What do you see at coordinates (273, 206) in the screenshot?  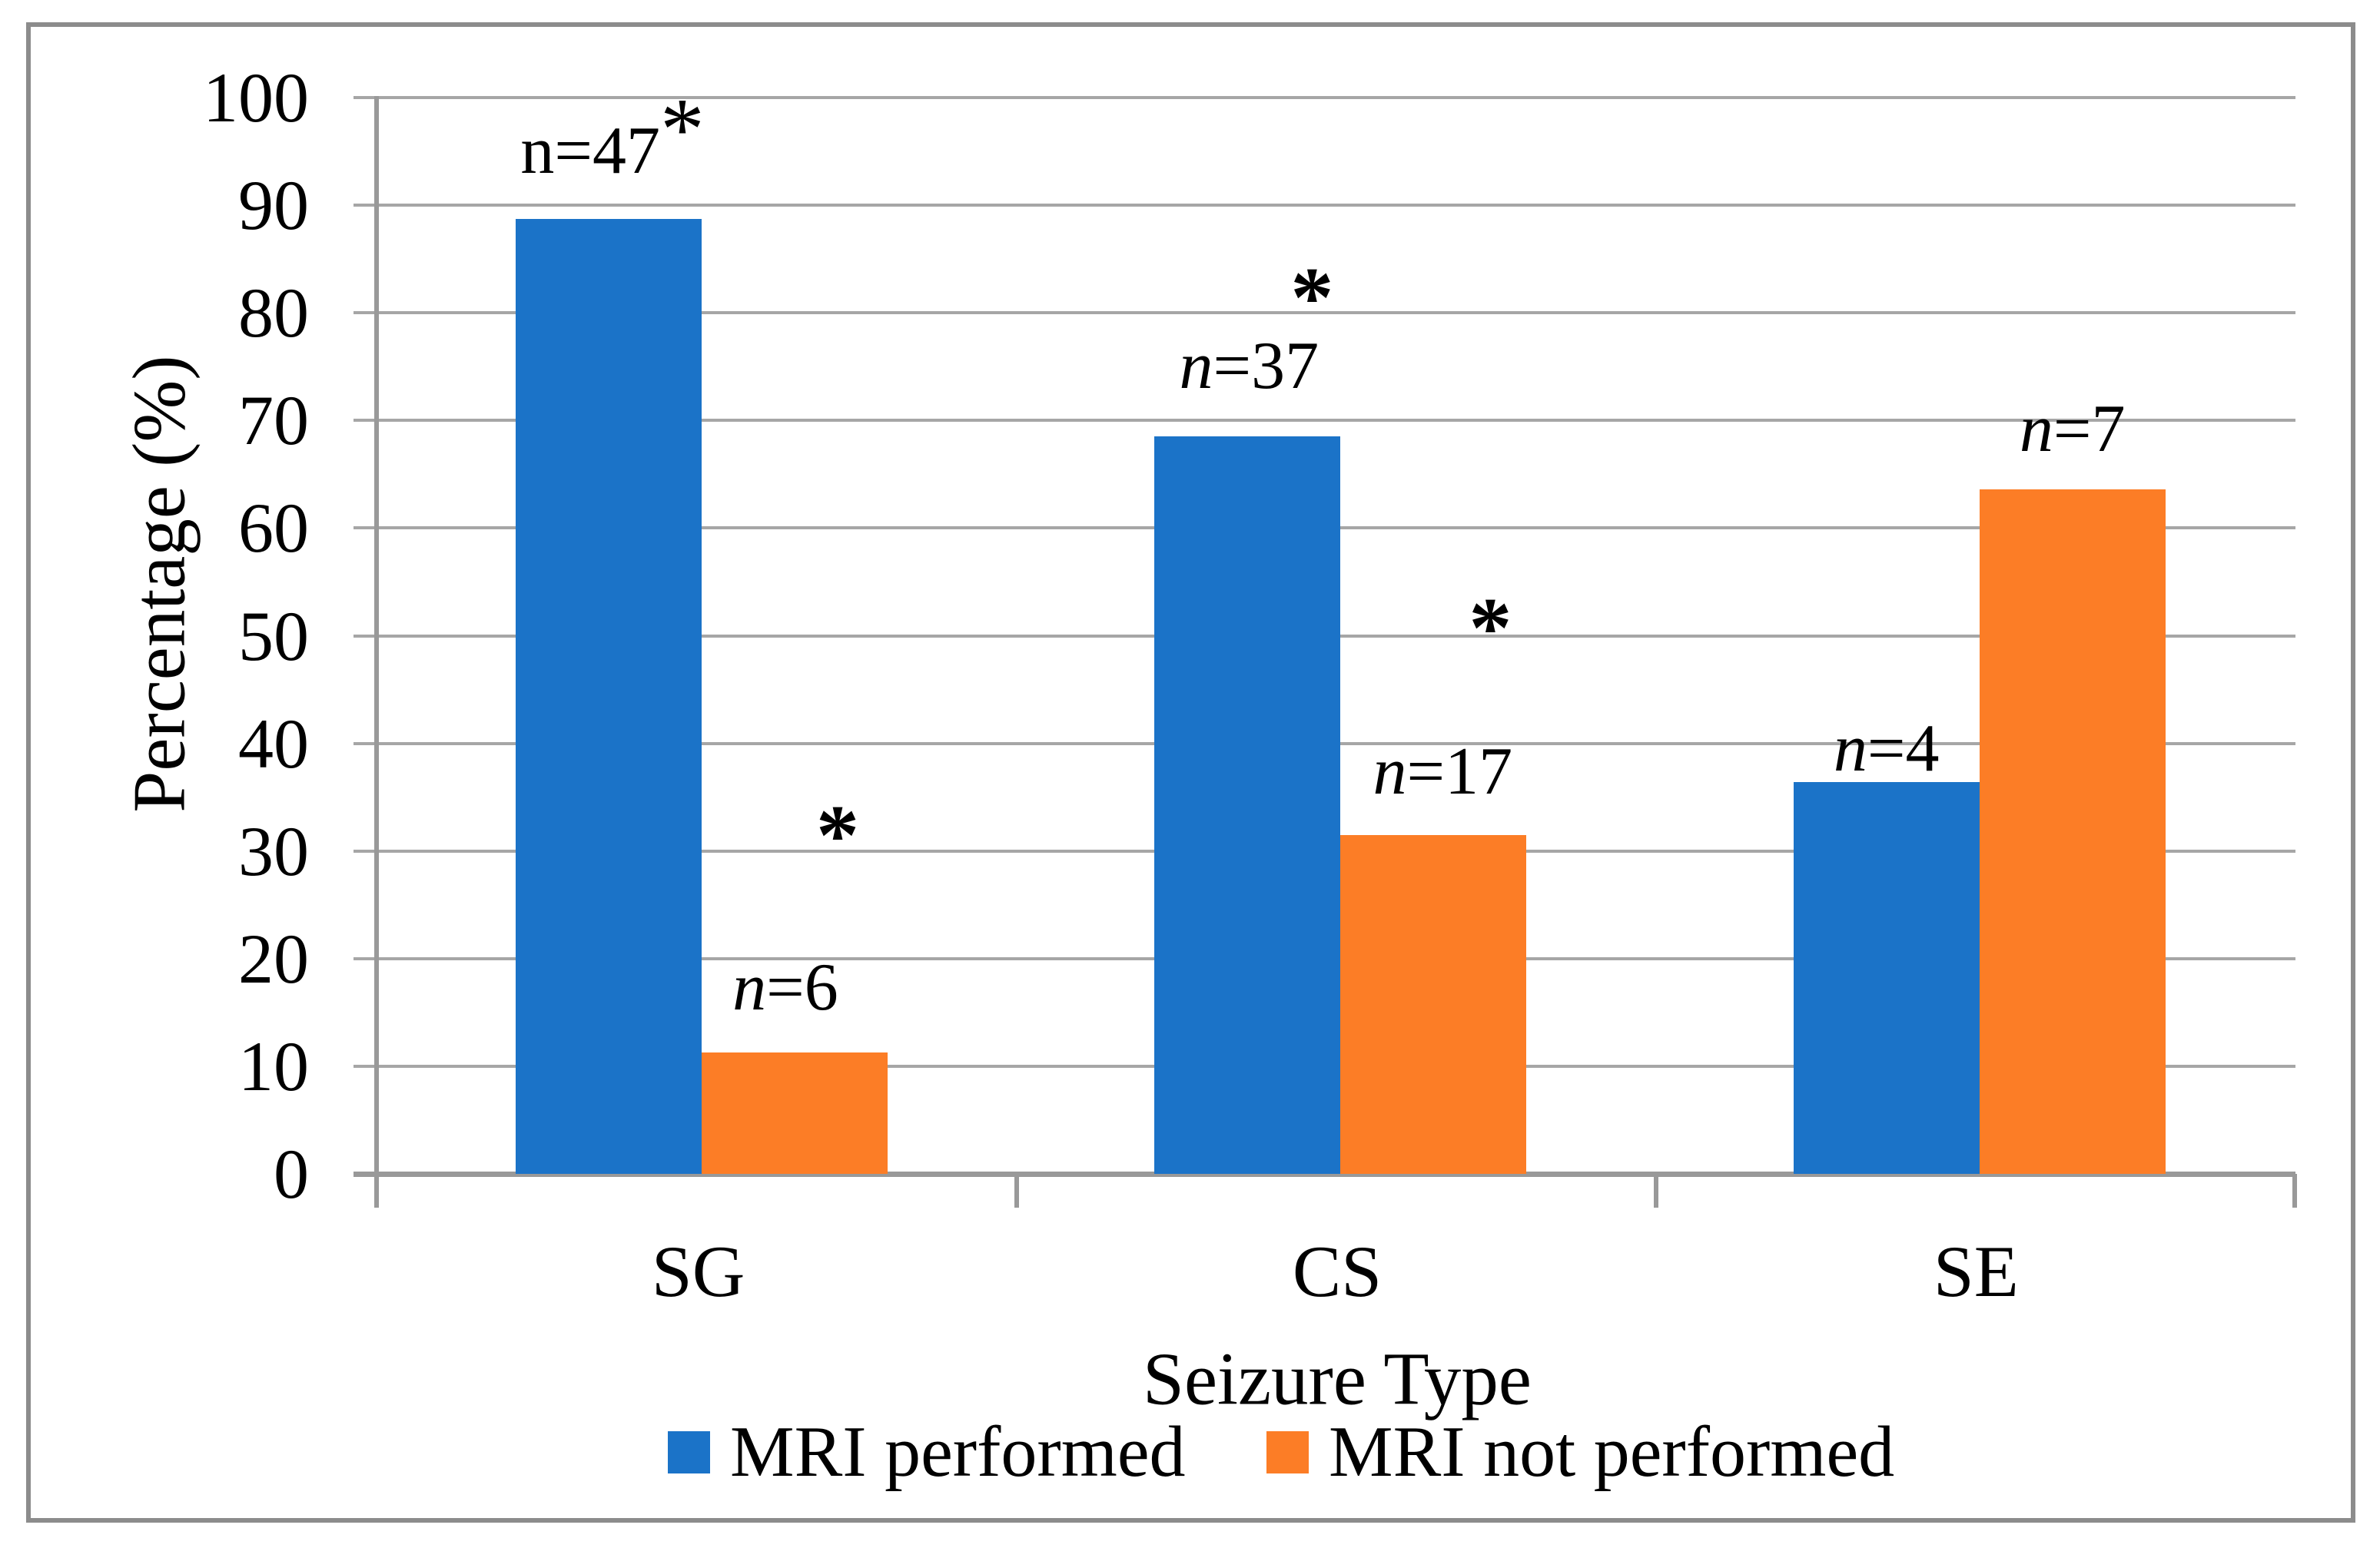 I see `y-tick-label: 90` at bounding box center [273, 206].